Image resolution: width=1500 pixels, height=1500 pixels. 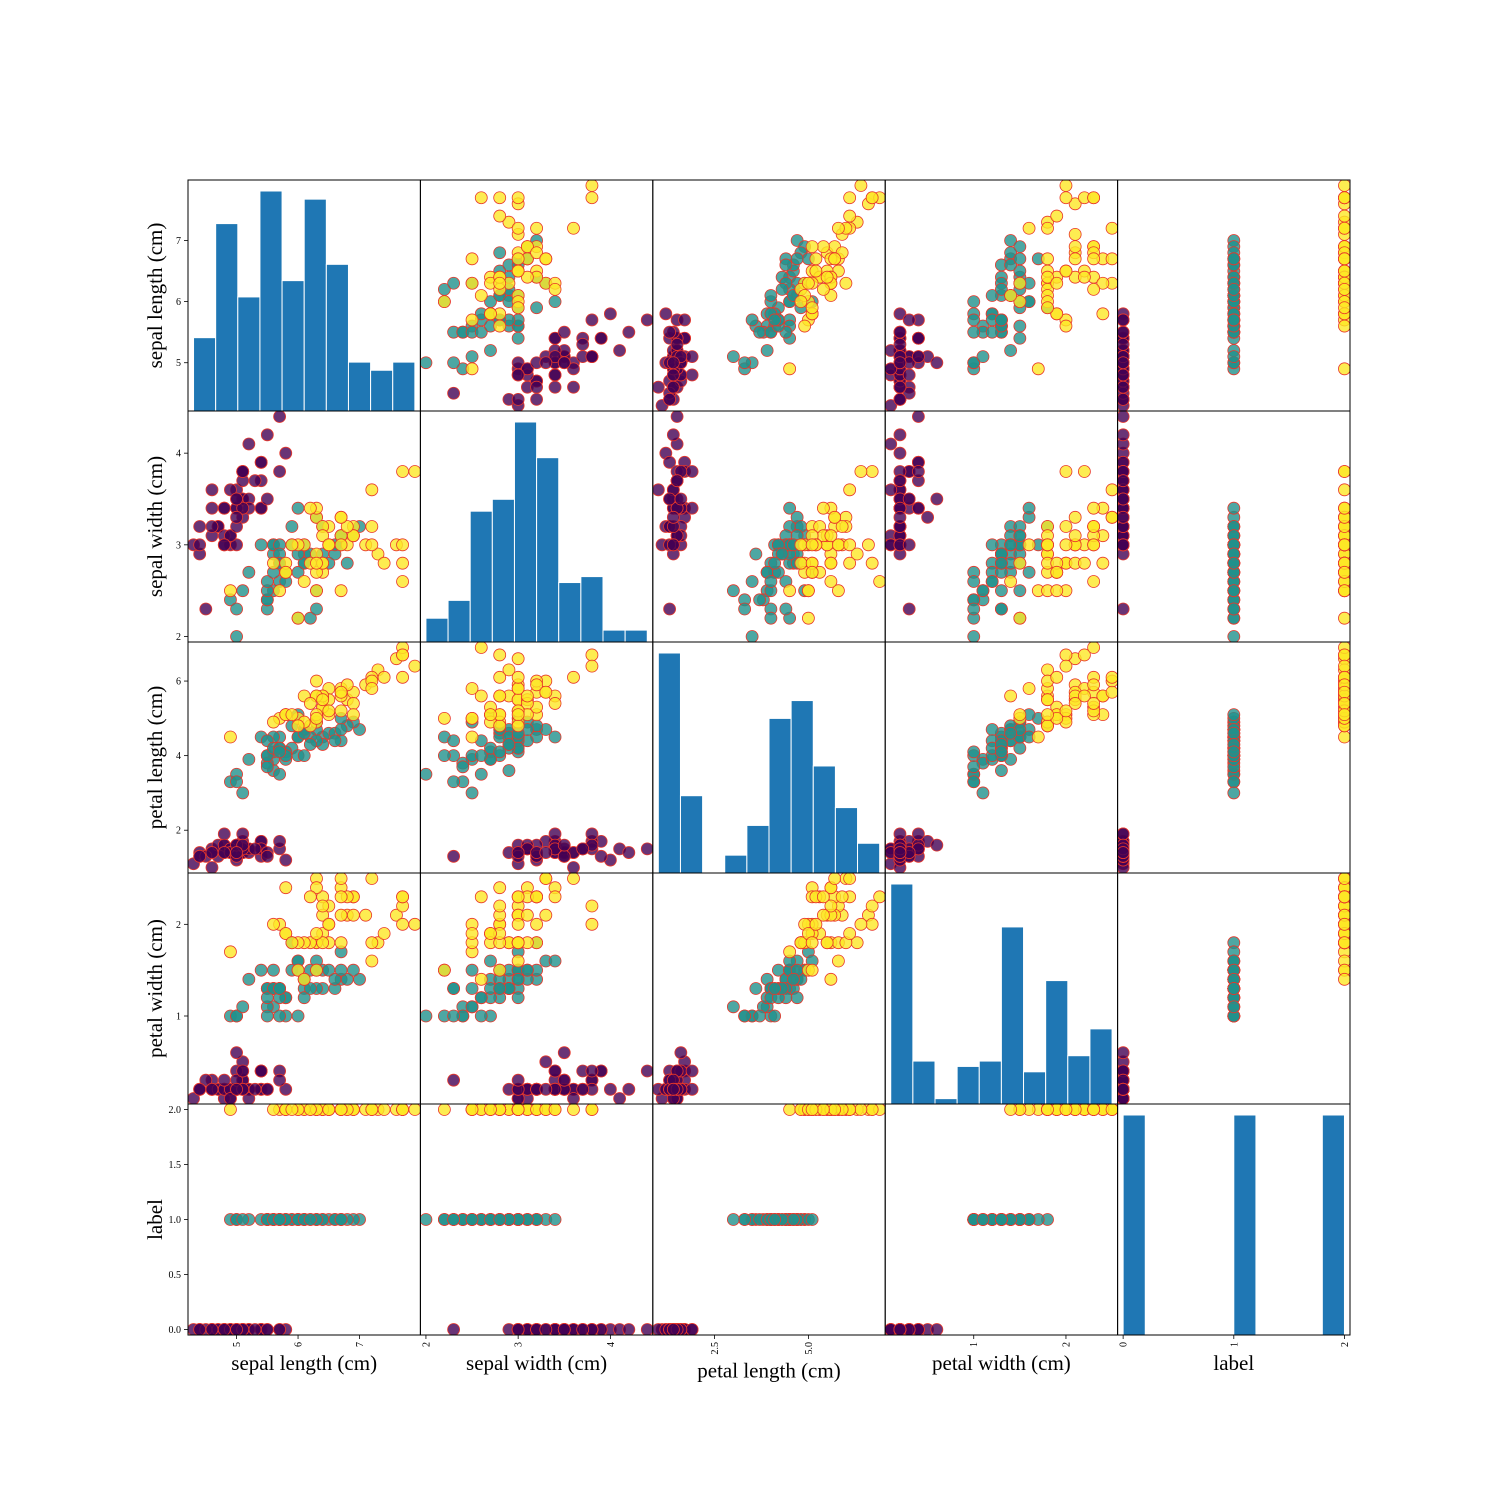 What do you see at coordinates (155, 988) in the screenshot?
I see `y-axis-label: petal width (cm)` at bounding box center [155, 988].